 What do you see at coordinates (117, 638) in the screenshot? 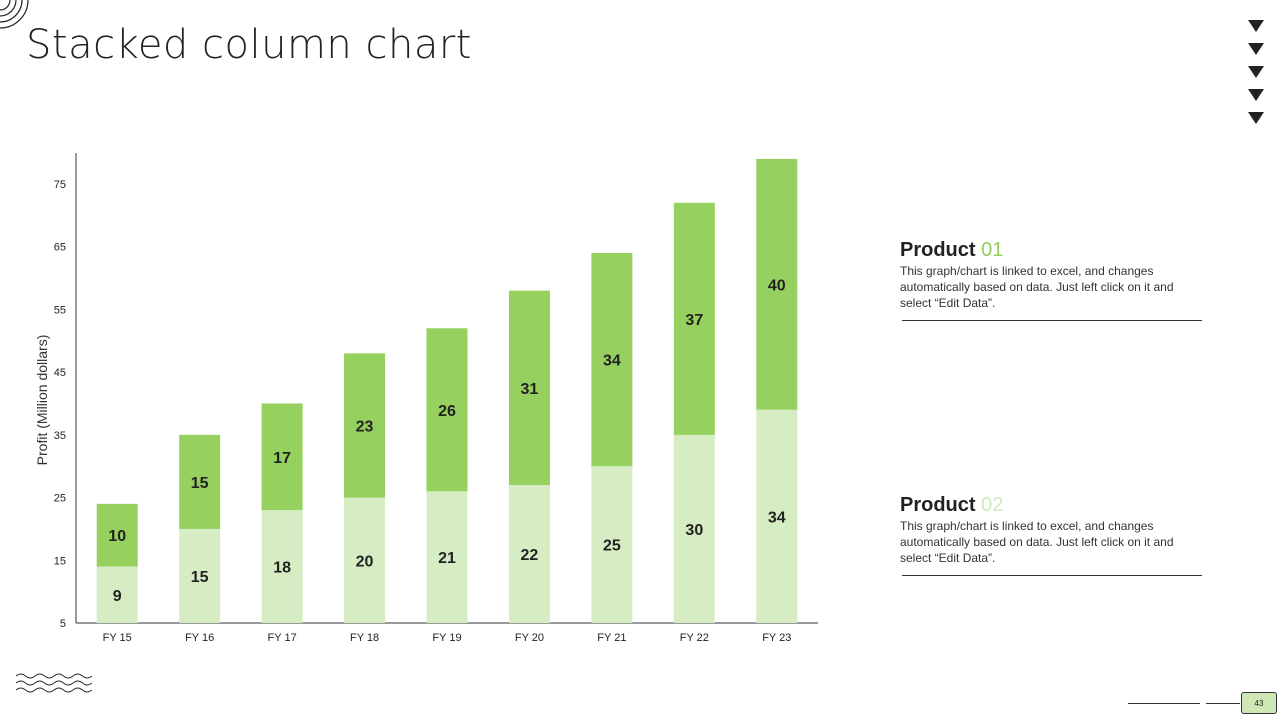
I see `x-tick-label: FY 15` at bounding box center [117, 638].